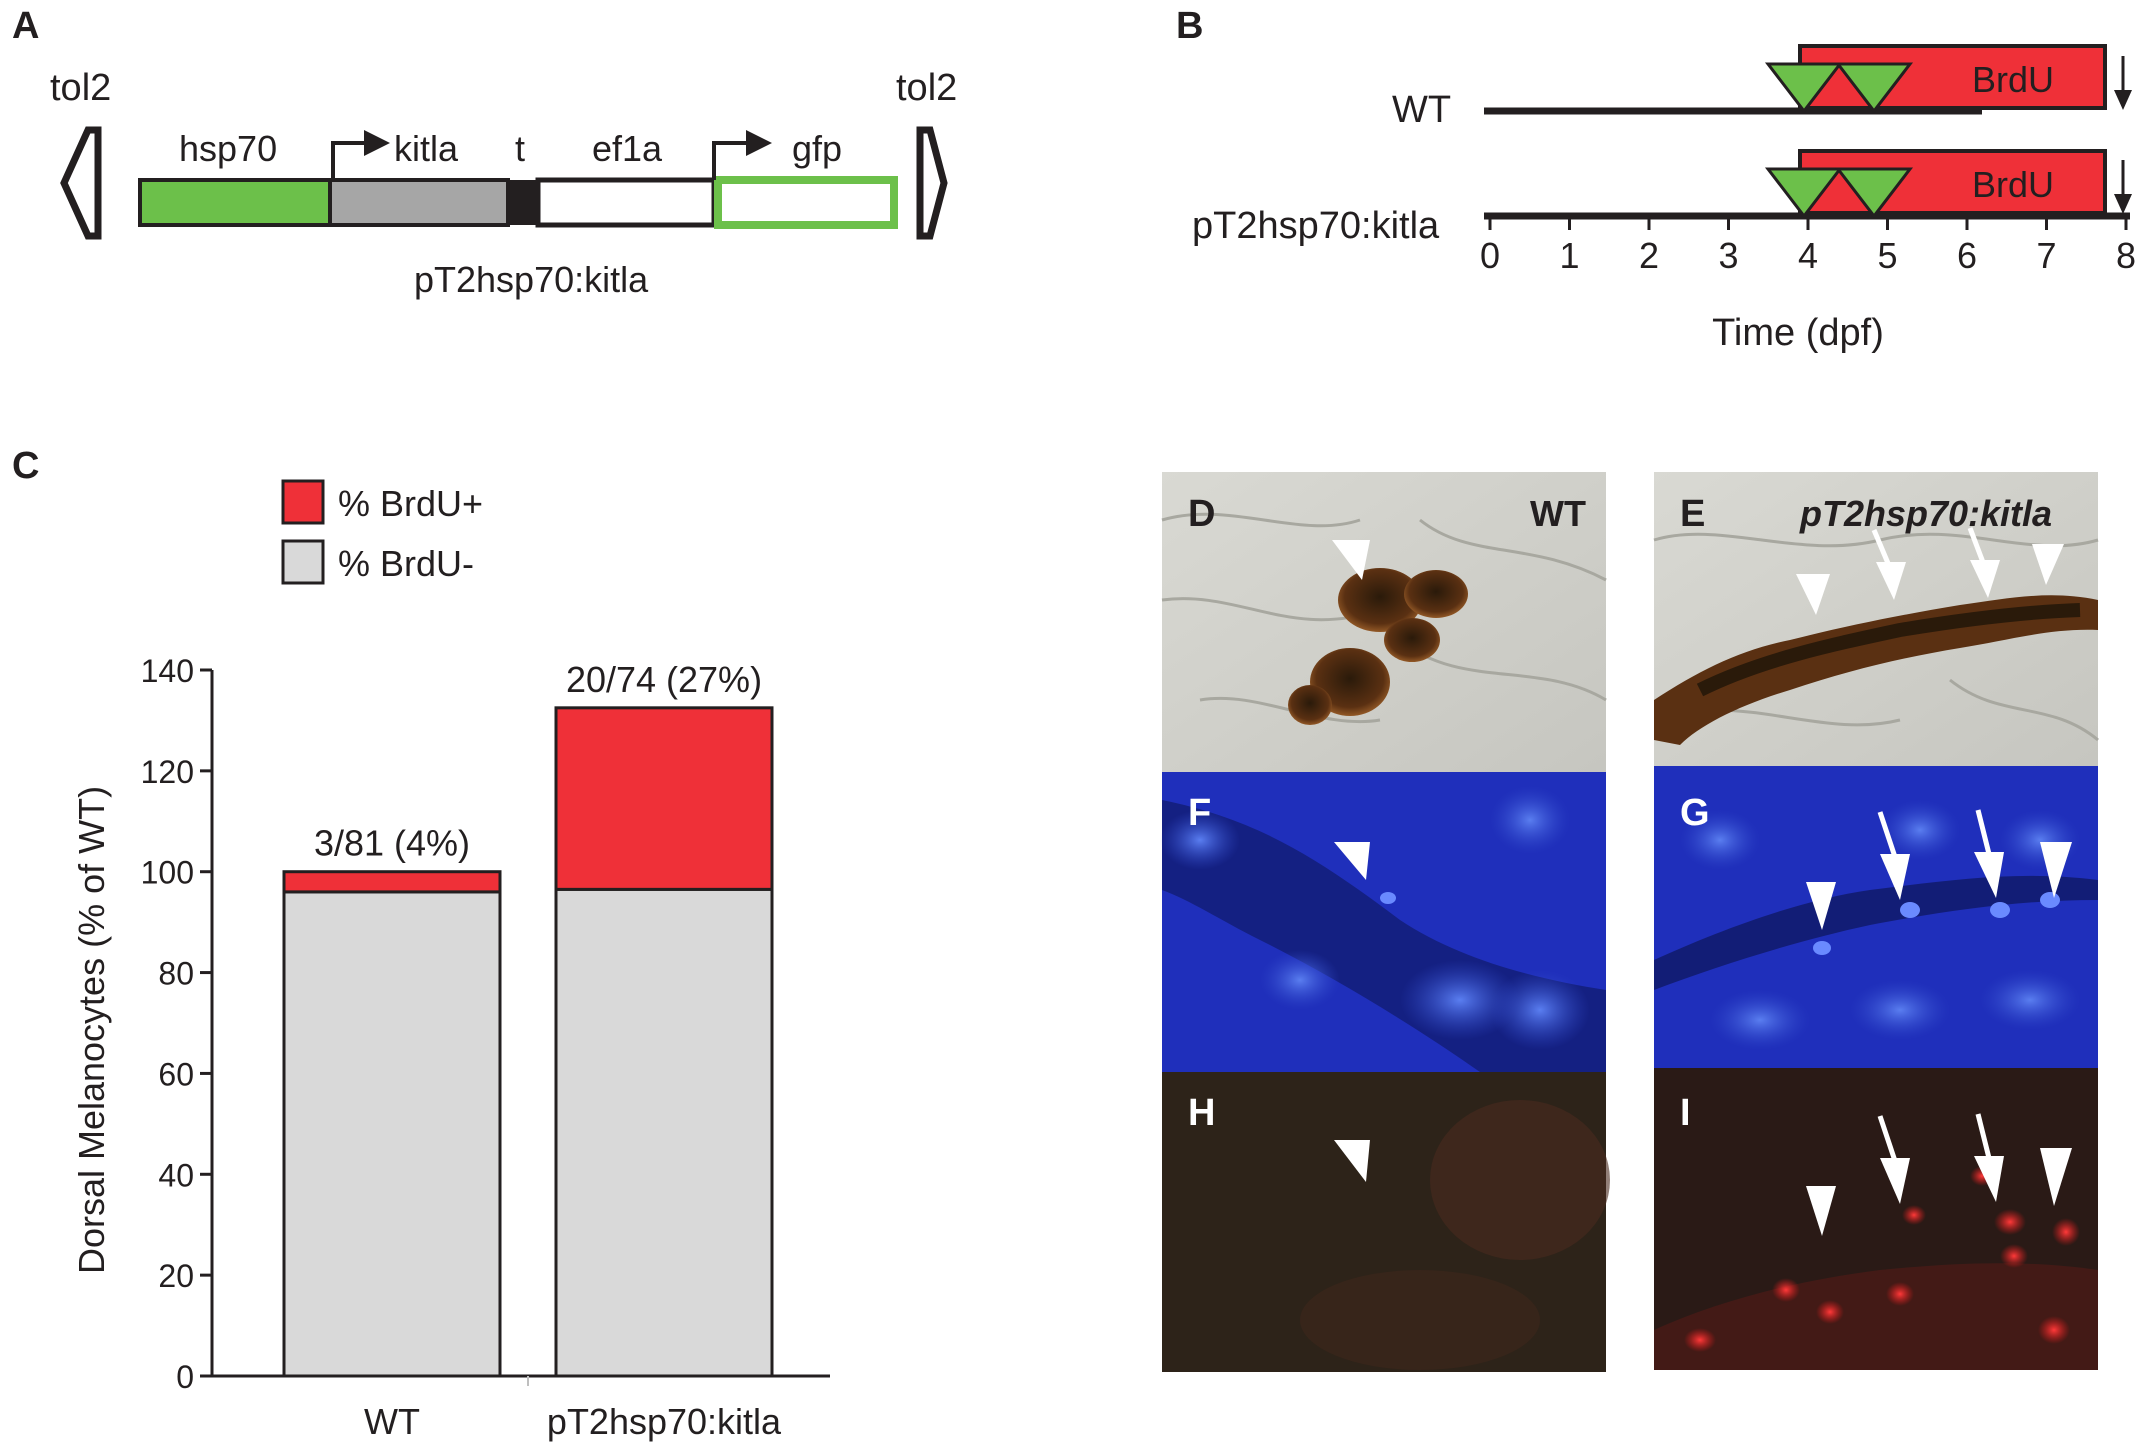 This screenshot has height=1452, width=2153. What do you see at coordinates (664, 679) in the screenshot?
I see `bar-annotation: 20/74 (27%)` at bounding box center [664, 679].